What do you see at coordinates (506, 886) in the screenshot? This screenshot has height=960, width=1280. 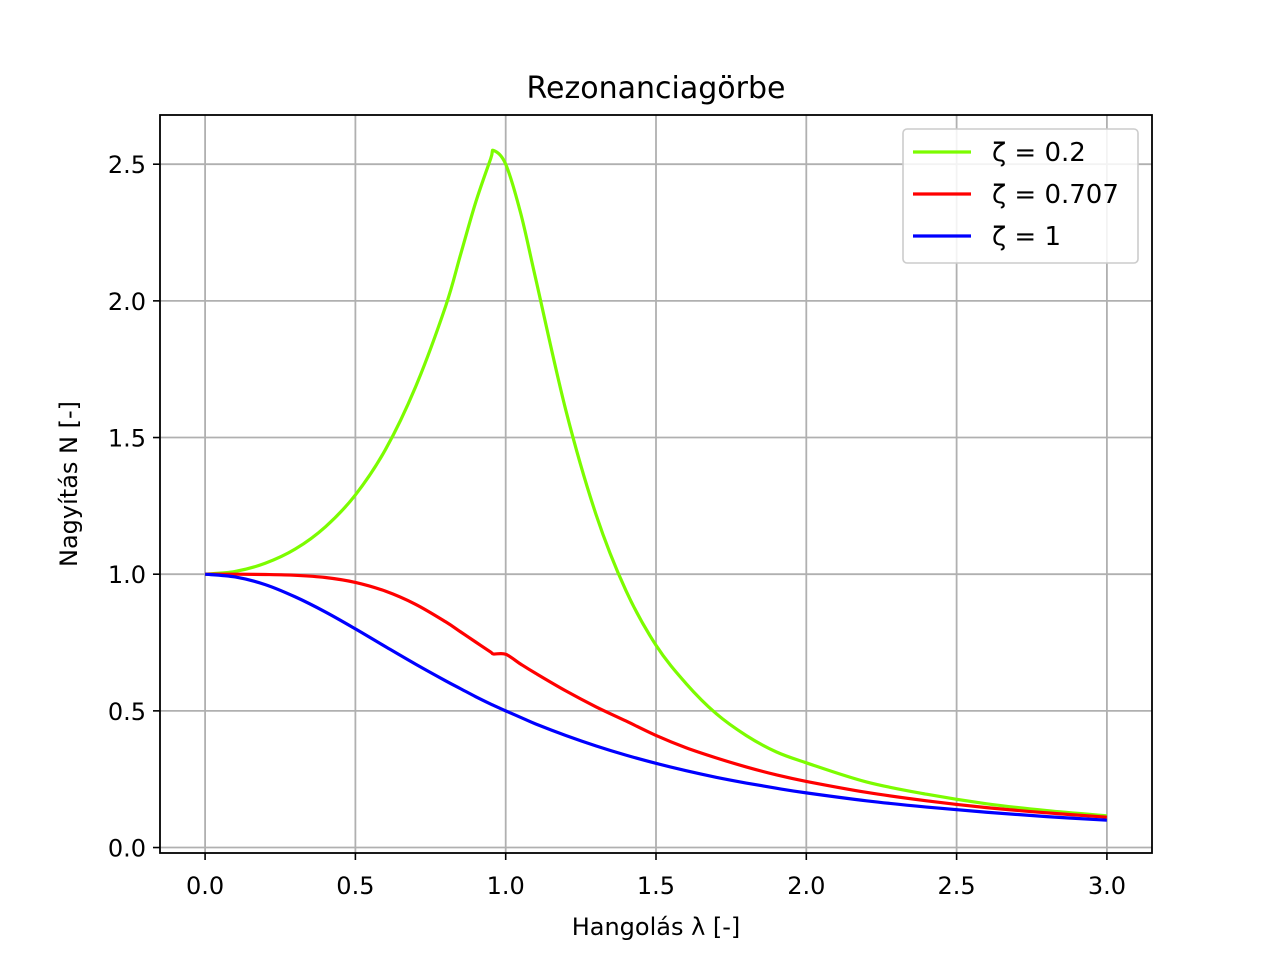 I see `x-tick-label: 1.0` at bounding box center [506, 886].